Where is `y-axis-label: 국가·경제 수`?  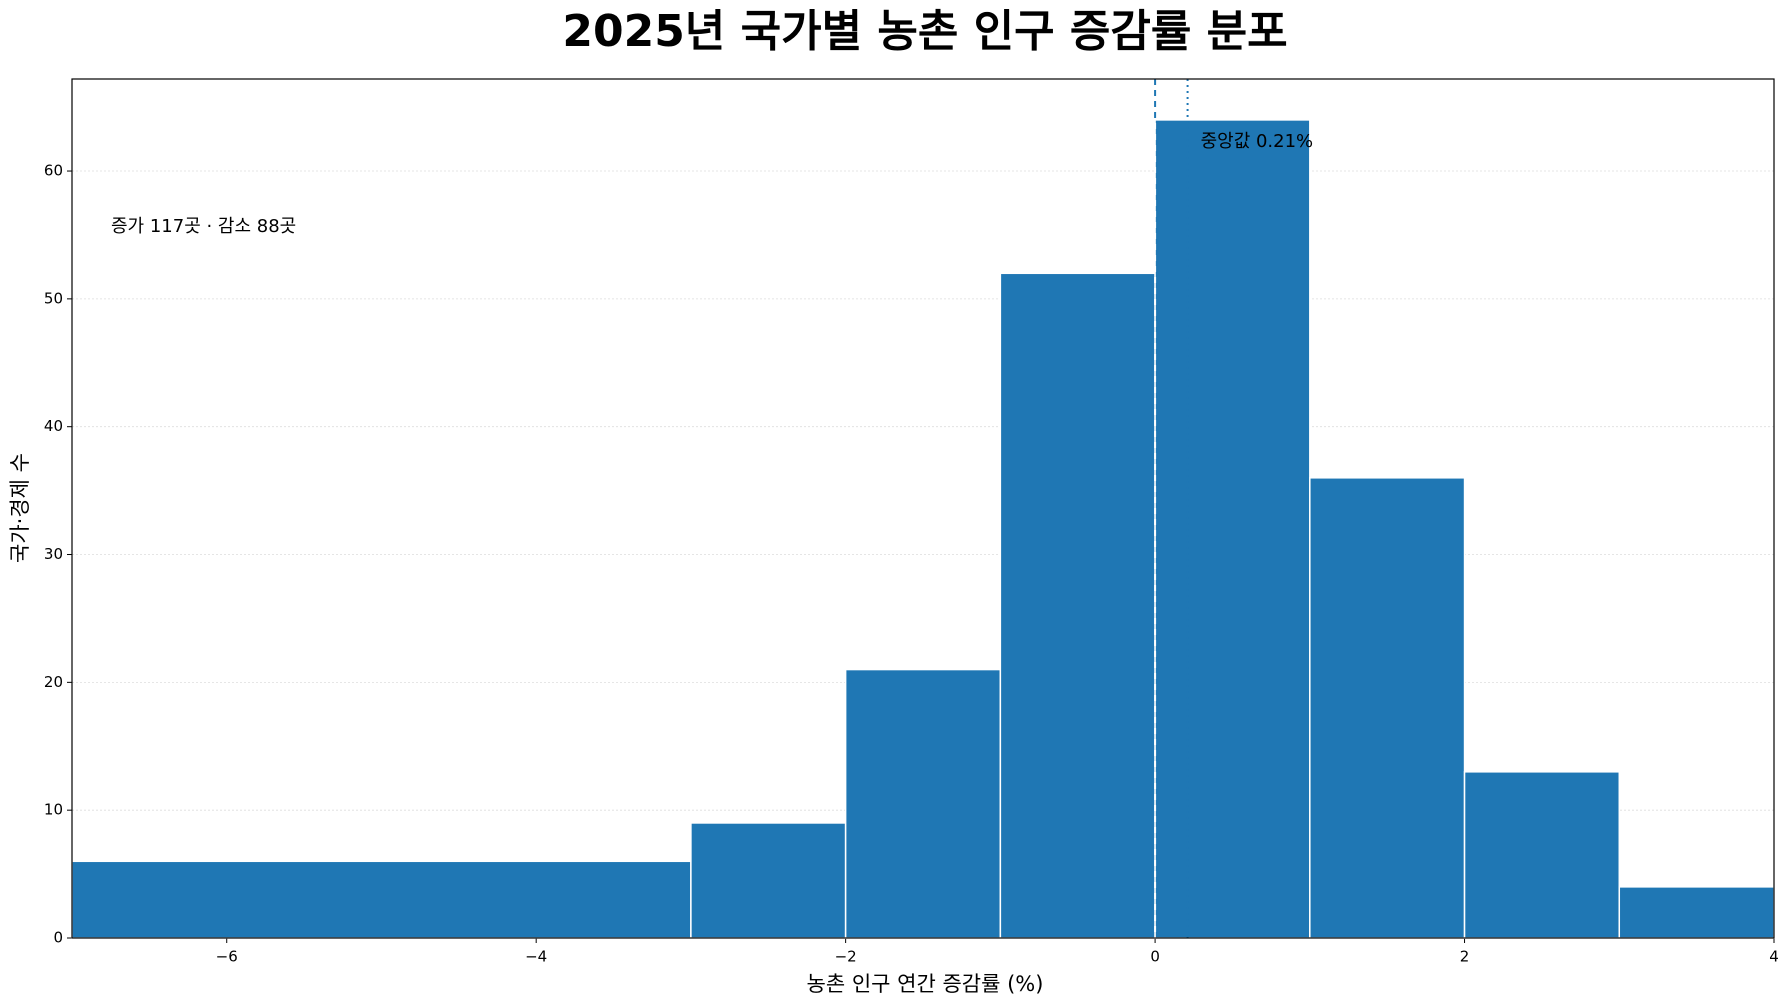 y-axis-label: 국가·경제 수 is located at coordinates (20, 508).